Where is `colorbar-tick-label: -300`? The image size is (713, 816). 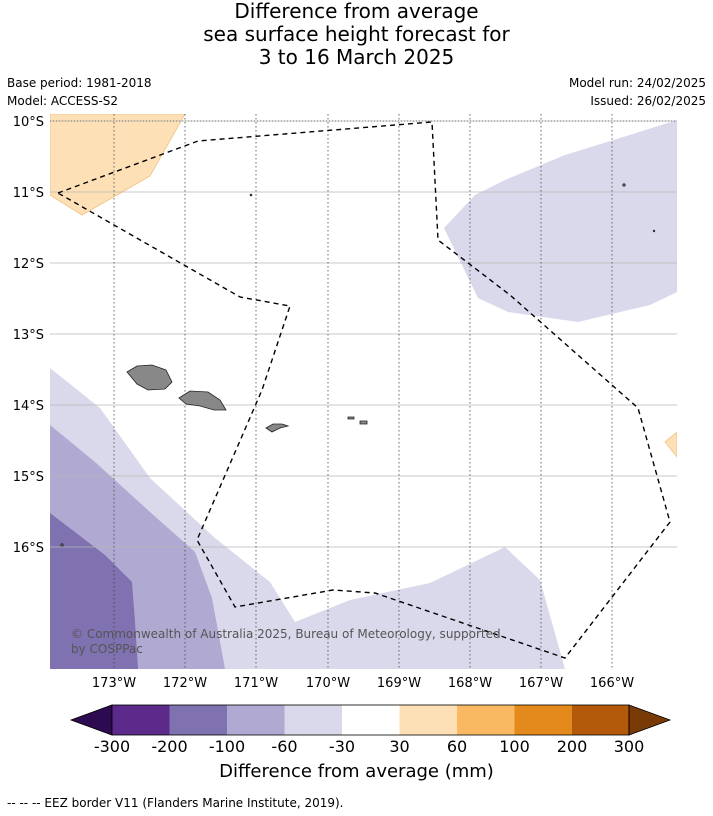
colorbar-tick-label: -300 is located at coordinates (112, 746).